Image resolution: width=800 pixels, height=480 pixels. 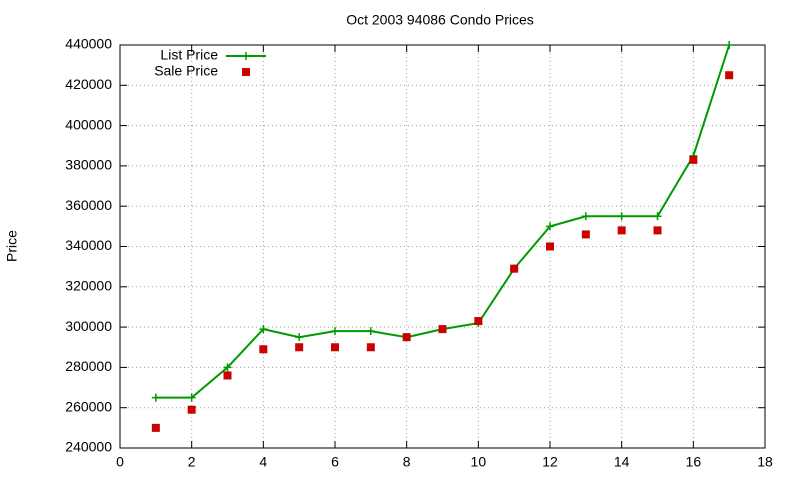 I want to click on legend-label: List Price, so click(x=189, y=55).